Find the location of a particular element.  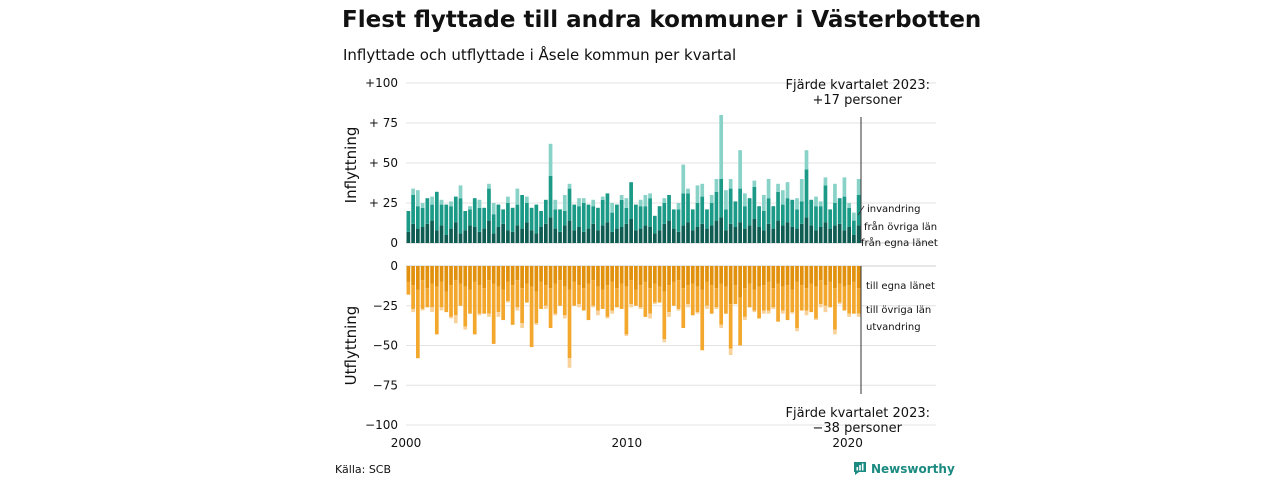

newsworthy-icon is located at coordinates (860, 468).